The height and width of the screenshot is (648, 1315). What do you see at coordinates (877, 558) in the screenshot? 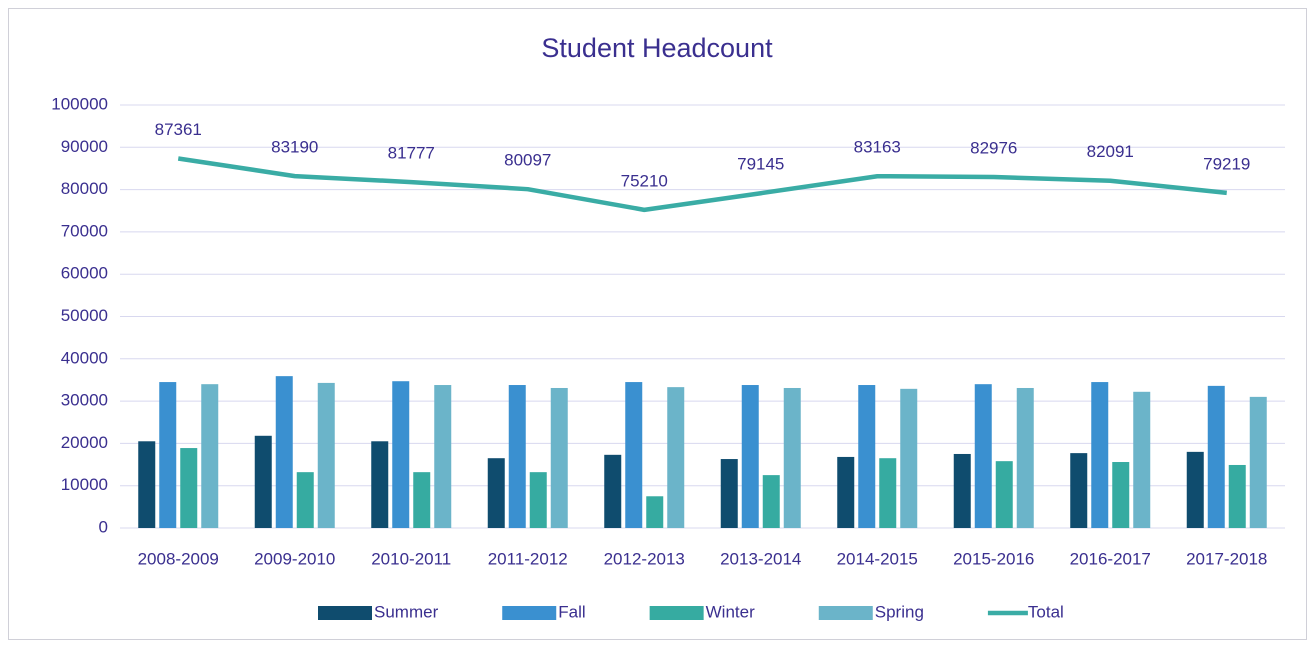
I see `x-tick-label: 2014-2015` at bounding box center [877, 558].